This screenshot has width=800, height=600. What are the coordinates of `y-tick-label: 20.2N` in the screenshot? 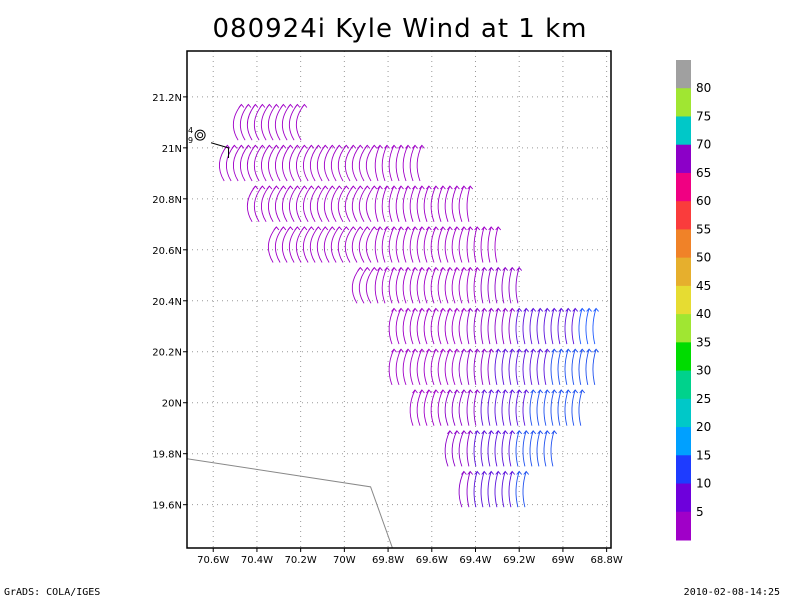 It's located at (167, 353).